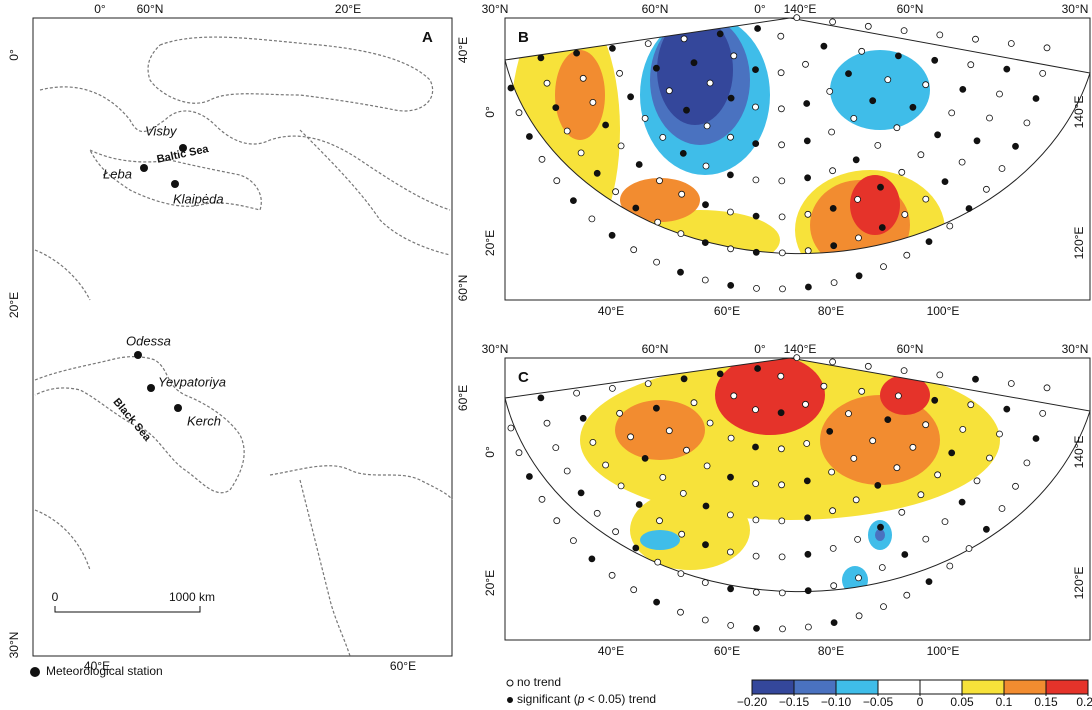 The width and height of the screenshot is (1092, 710). What do you see at coordinates (510, 700) in the screenshot?
I see `legend-symbol` at bounding box center [510, 700].